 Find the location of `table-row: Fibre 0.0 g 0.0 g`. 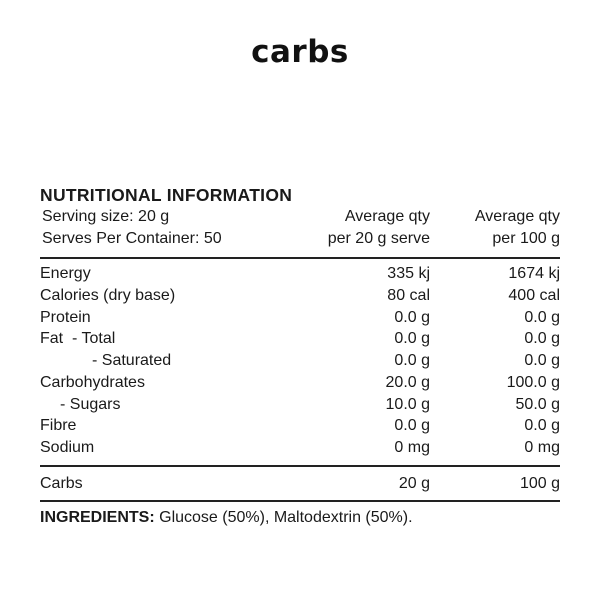

table-row: Fibre 0.0 g 0.0 g is located at coordinates (300, 426).